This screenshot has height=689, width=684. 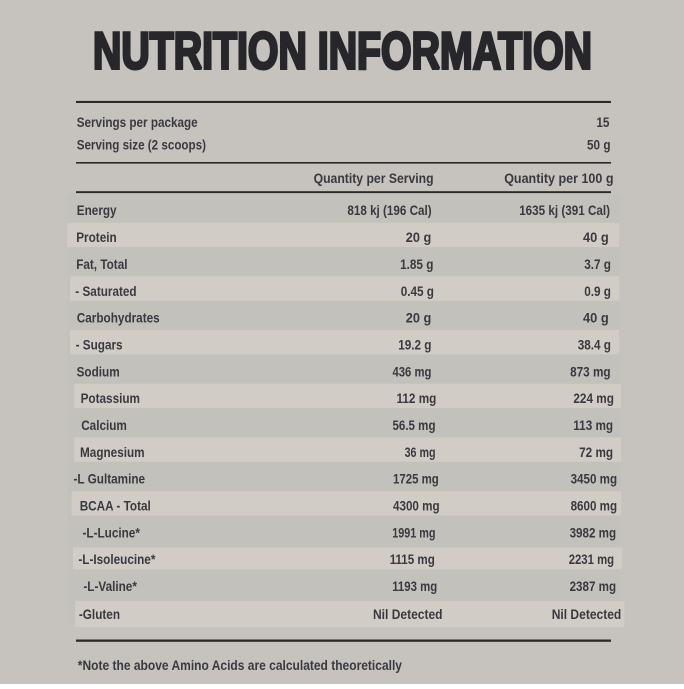 What do you see at coordinates (416, 479) in the screenshot?
I see `svg-text: 1725 mg` at bounding box center [416, 479].